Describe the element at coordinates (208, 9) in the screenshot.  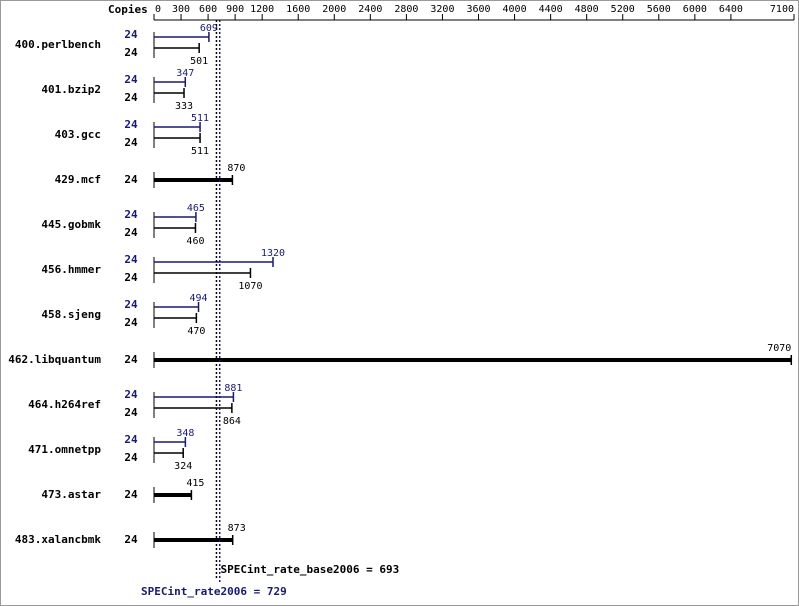
I see `x-tick-label: 600` at that location.